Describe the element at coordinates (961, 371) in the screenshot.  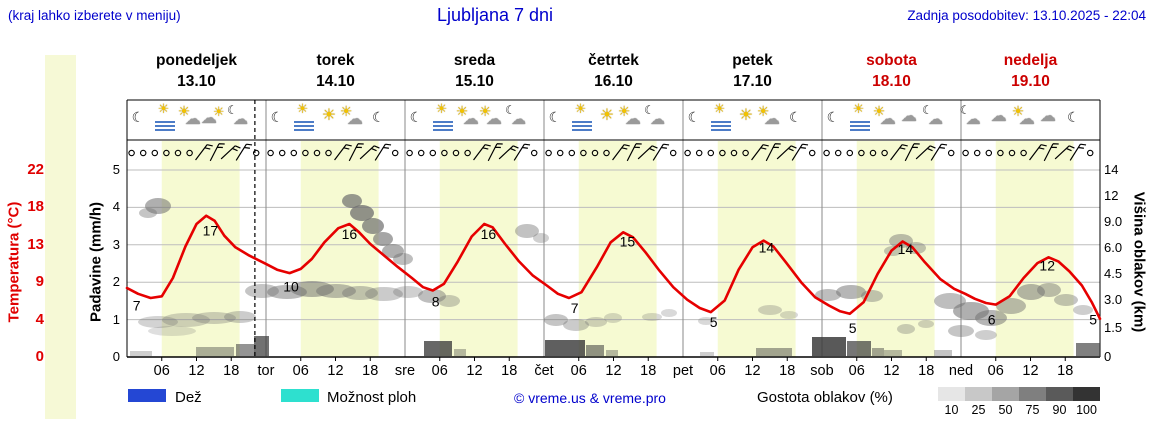
I see `x-day-abbr: ned` at that location.